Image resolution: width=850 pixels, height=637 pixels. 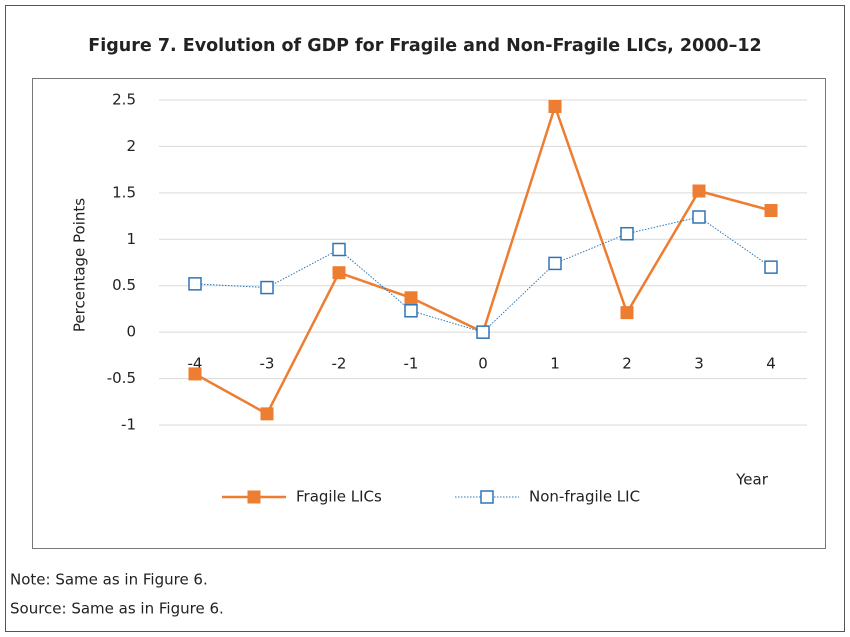 What do you see at coordinates (752, 480) in the screenshot?
I see `x-axis-title: Year` at bounding box center [752, 480].